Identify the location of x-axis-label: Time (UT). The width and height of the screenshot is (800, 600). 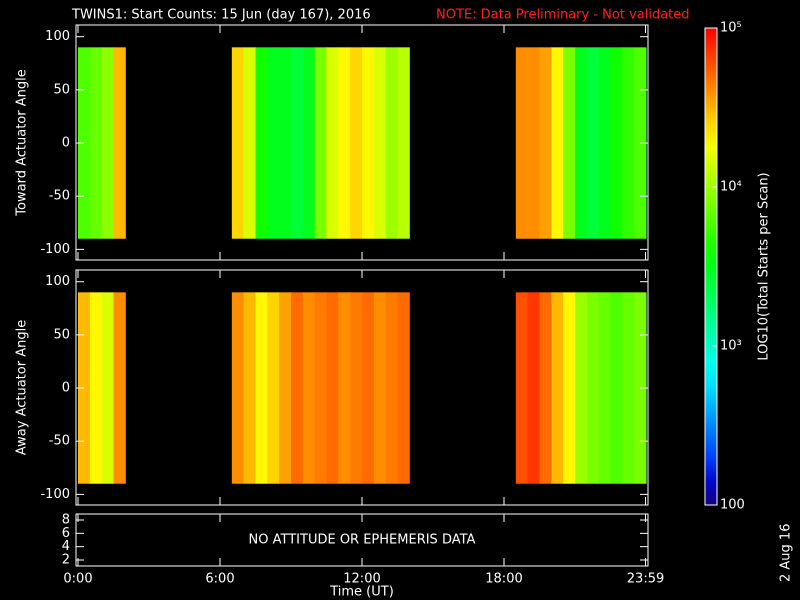
(361, 592).